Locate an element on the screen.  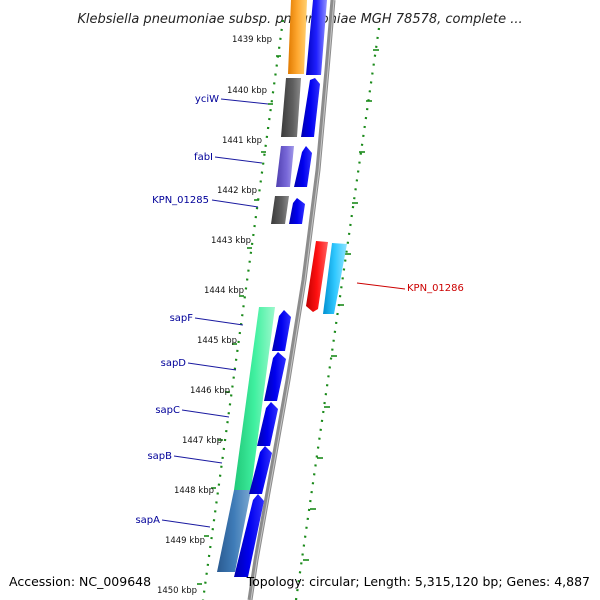
feature-orange is located at coordinates (297, 37).